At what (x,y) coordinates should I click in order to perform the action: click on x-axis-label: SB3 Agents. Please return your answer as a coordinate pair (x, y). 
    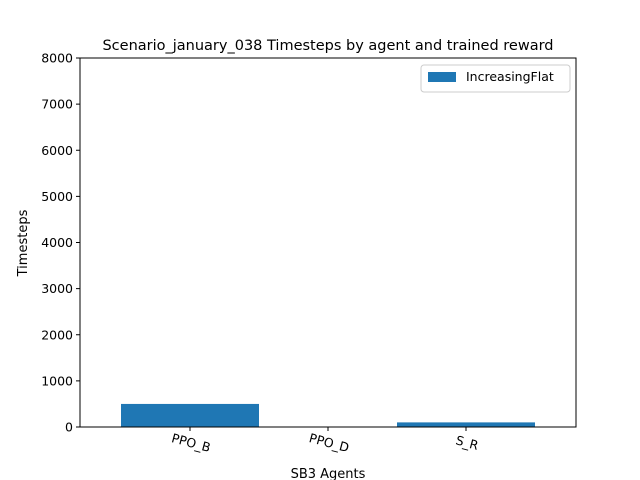
    Looking at the image, I should click on (328, 473).